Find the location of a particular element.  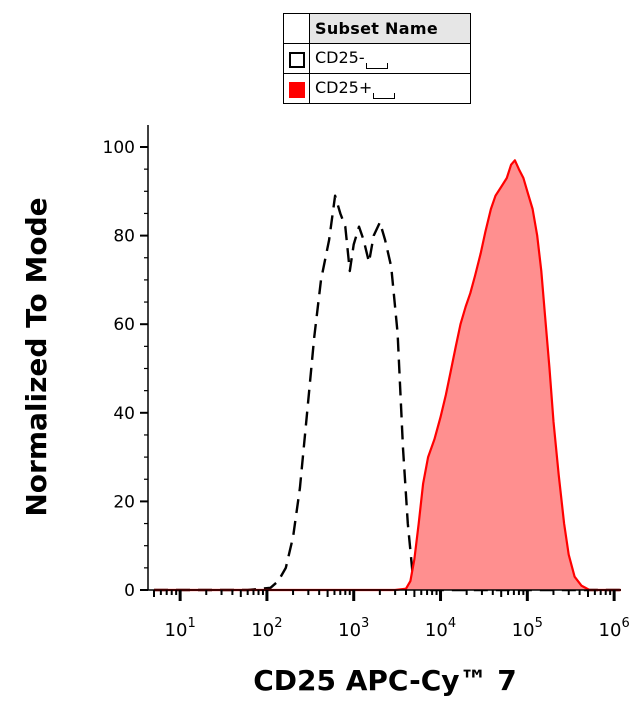

y-tick-label: 100 is located at coordinates (119, 148).